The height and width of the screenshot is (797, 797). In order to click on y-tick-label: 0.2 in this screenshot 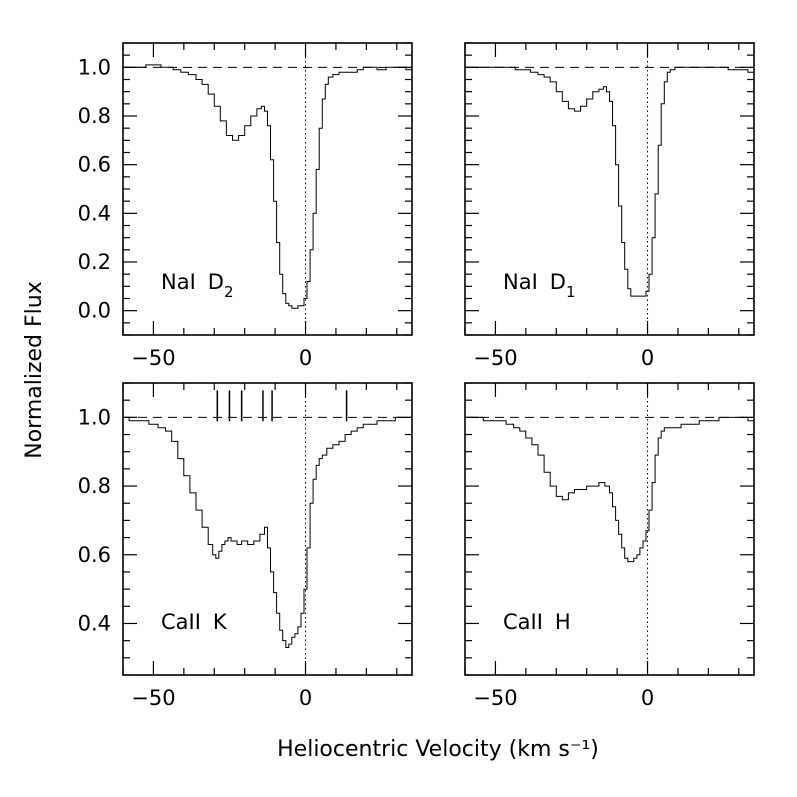, I will do `click(94, 262)`.